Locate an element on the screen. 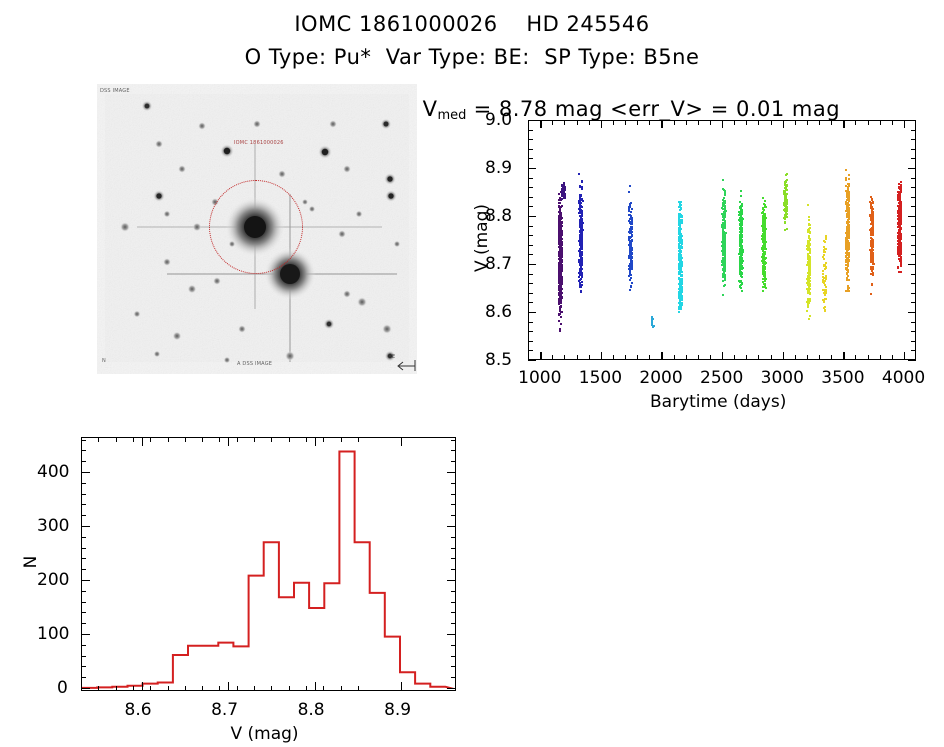  axis-tick-label: 3000 is located at coordinates (782, 378).